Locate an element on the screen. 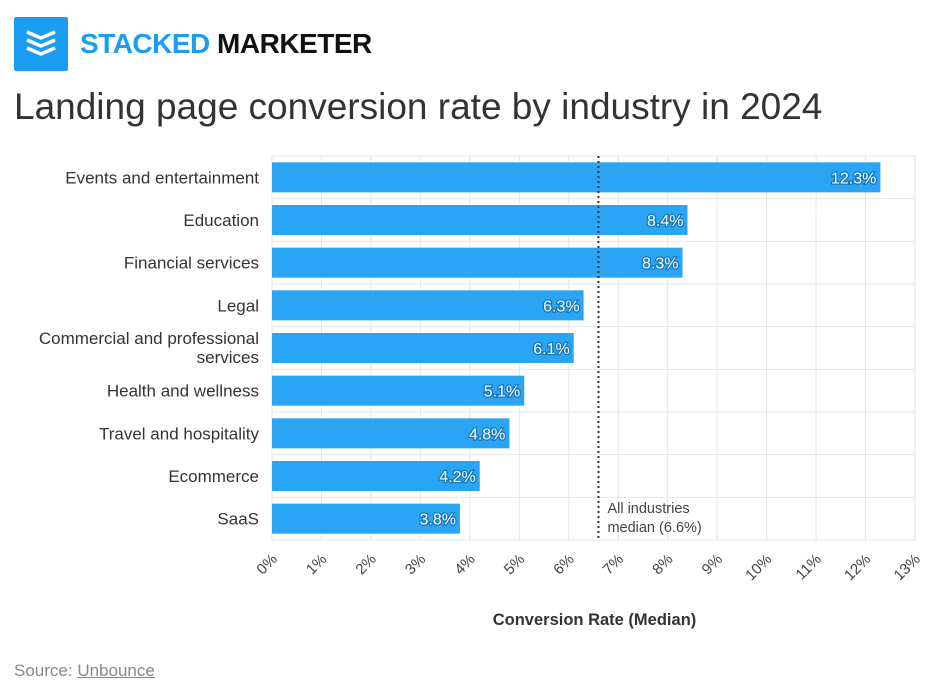  category-label: Travel and hospitality is located at coordinates (179, 433).